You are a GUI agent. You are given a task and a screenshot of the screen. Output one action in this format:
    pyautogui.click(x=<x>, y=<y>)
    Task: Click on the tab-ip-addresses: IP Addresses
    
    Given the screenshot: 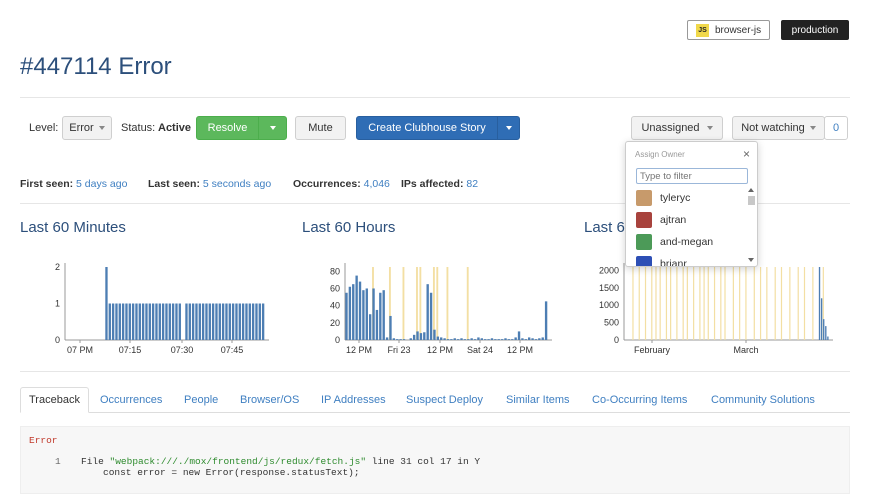 What is the action you would take?
    pyautogui.click(x=353, y=400)
    